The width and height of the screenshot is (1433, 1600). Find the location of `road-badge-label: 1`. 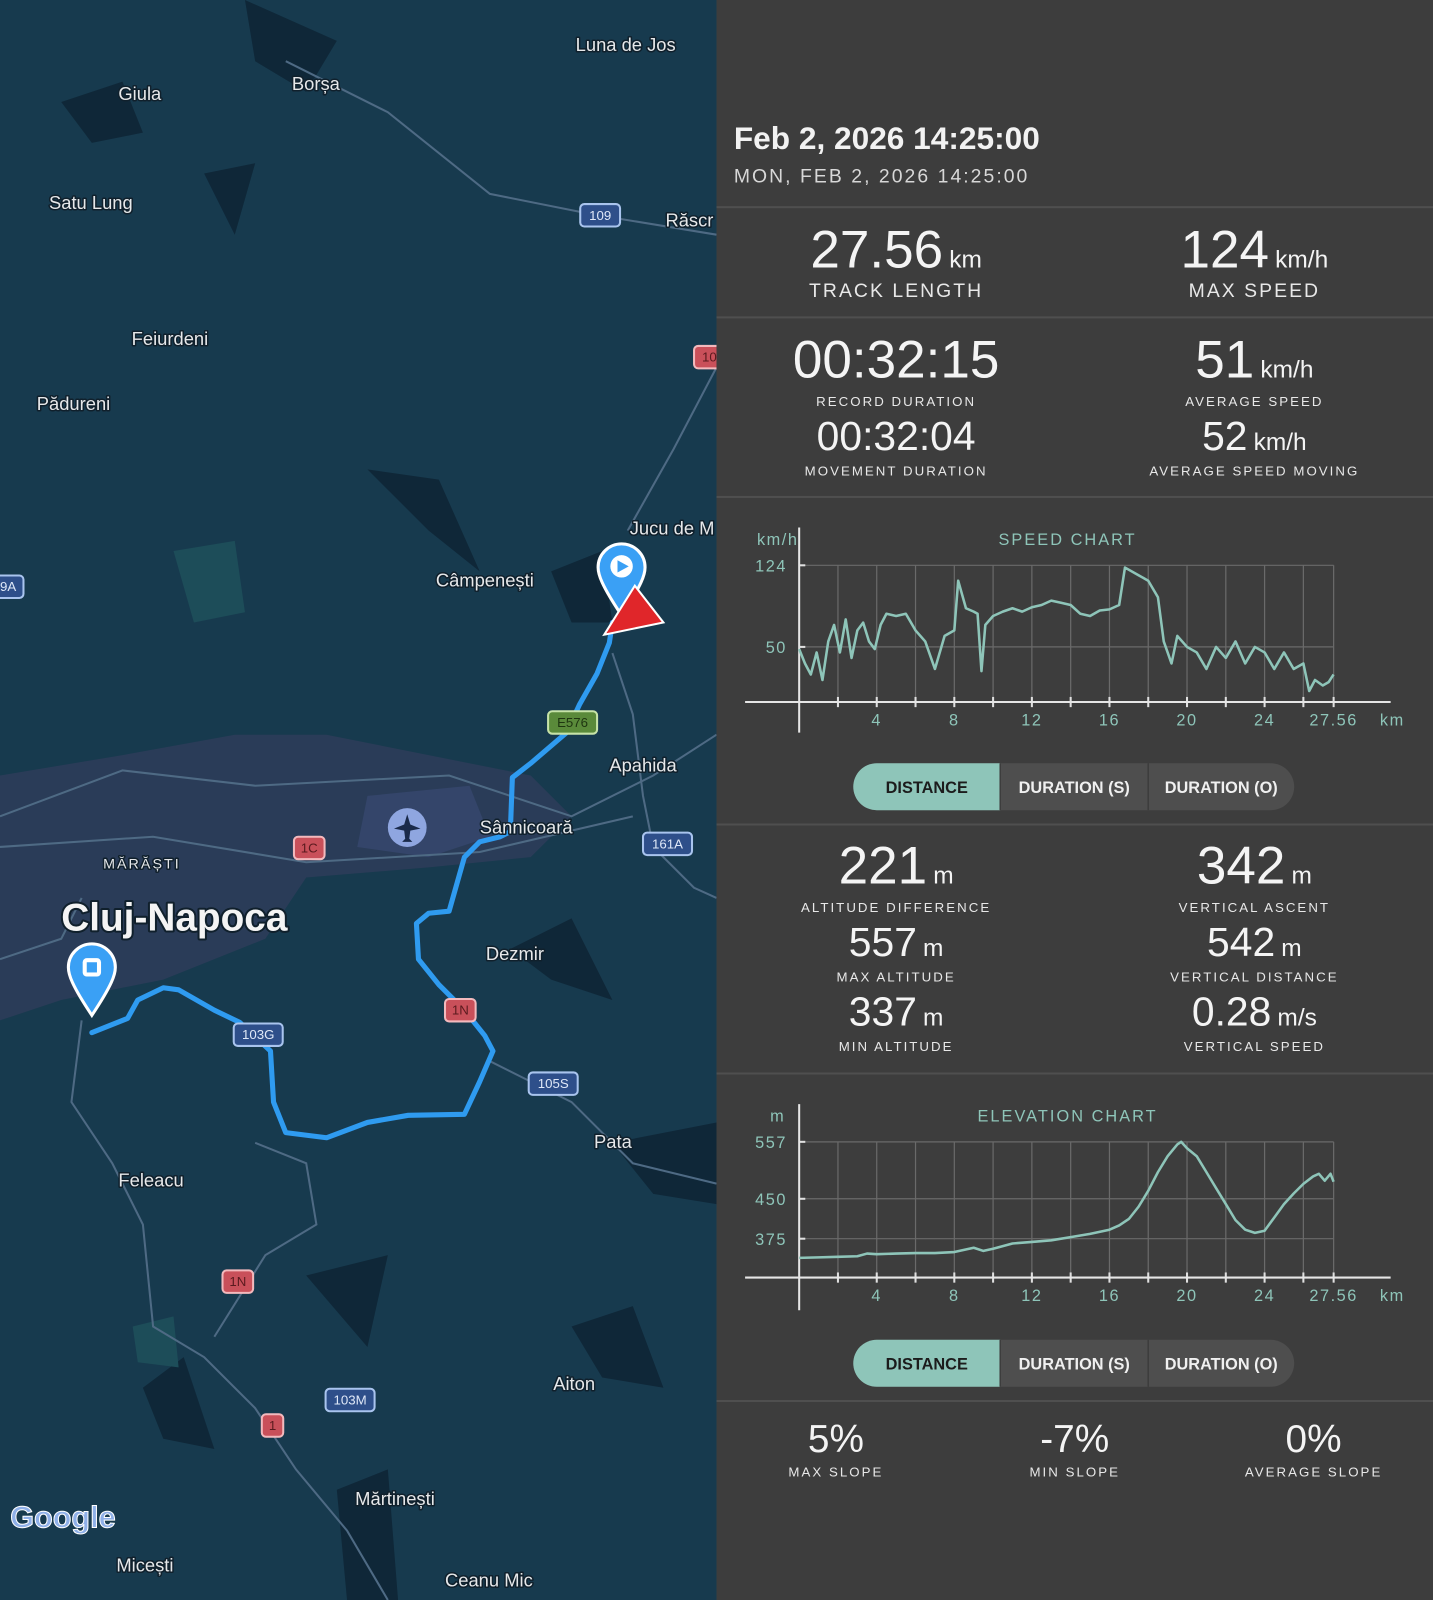

road-badge-label: 1 is located at coordinates (272, 1425).